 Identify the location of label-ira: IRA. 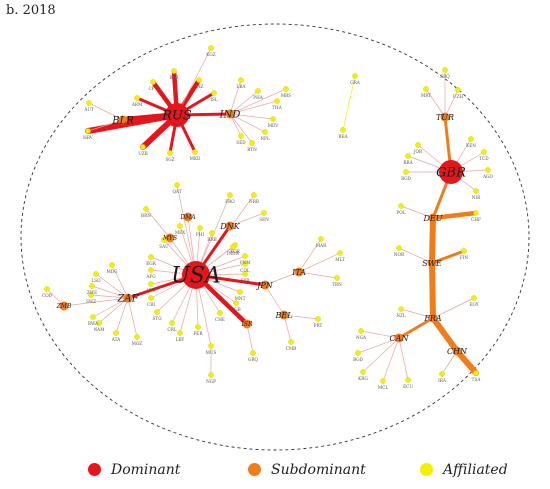
(442, 380).